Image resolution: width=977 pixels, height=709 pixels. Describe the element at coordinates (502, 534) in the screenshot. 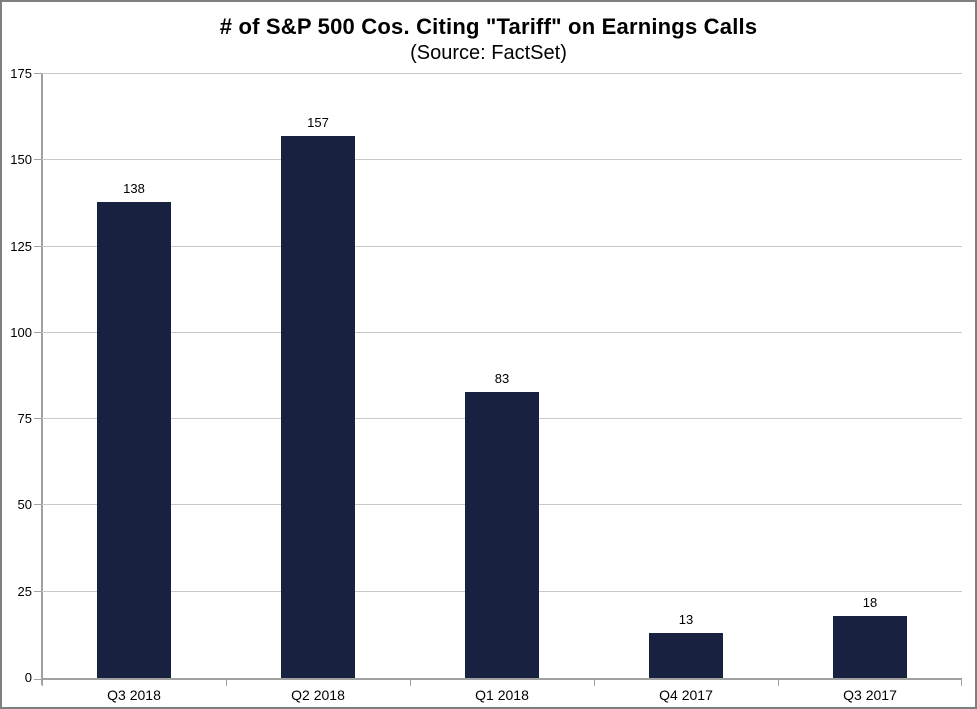

I see `bar-q1-2018` at that location.